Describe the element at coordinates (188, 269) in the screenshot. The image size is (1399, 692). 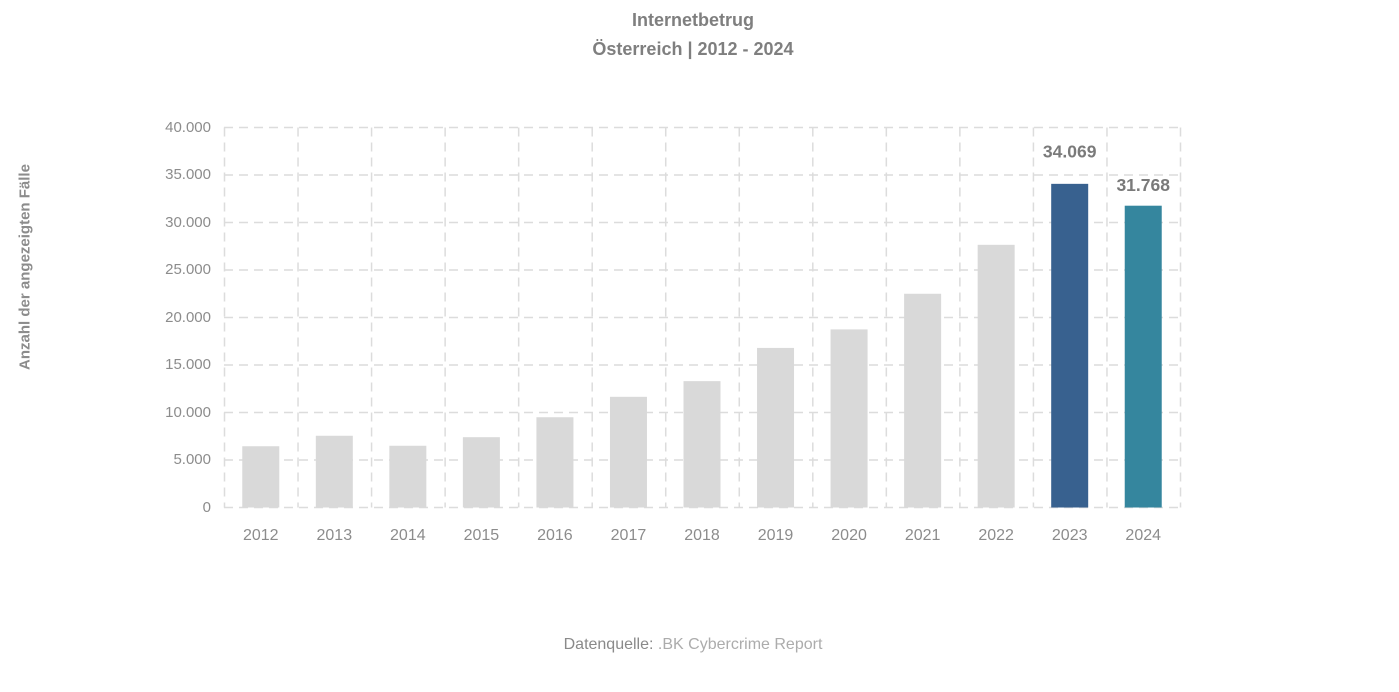
I see `y-tick-label: 25.000` at that location.